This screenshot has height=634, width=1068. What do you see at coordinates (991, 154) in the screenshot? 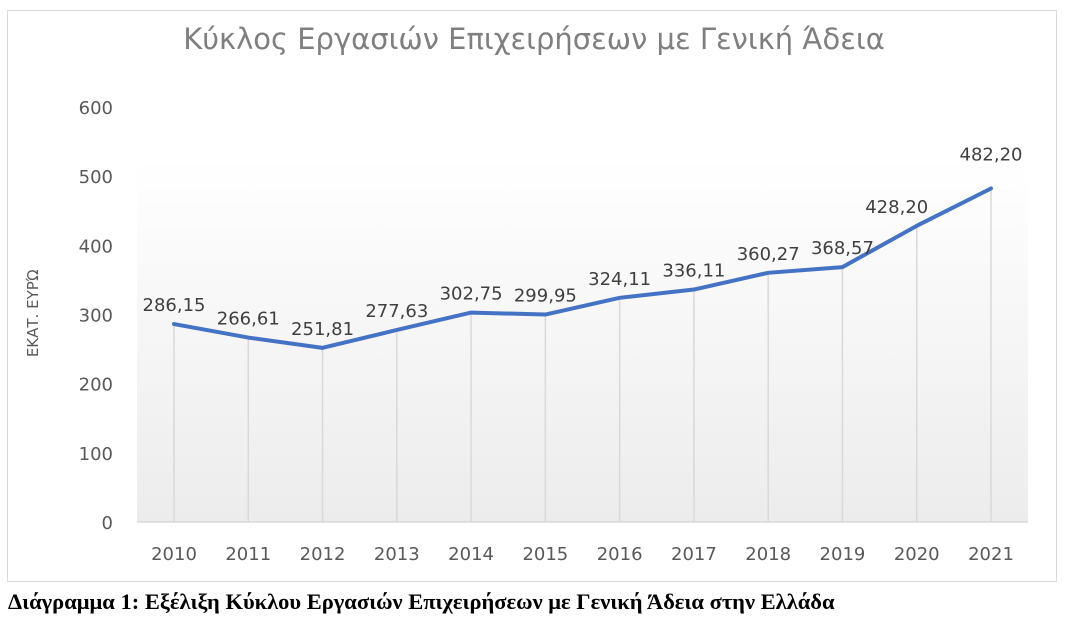
I see `data-label: 482,20` at bounding box center [991, 154].